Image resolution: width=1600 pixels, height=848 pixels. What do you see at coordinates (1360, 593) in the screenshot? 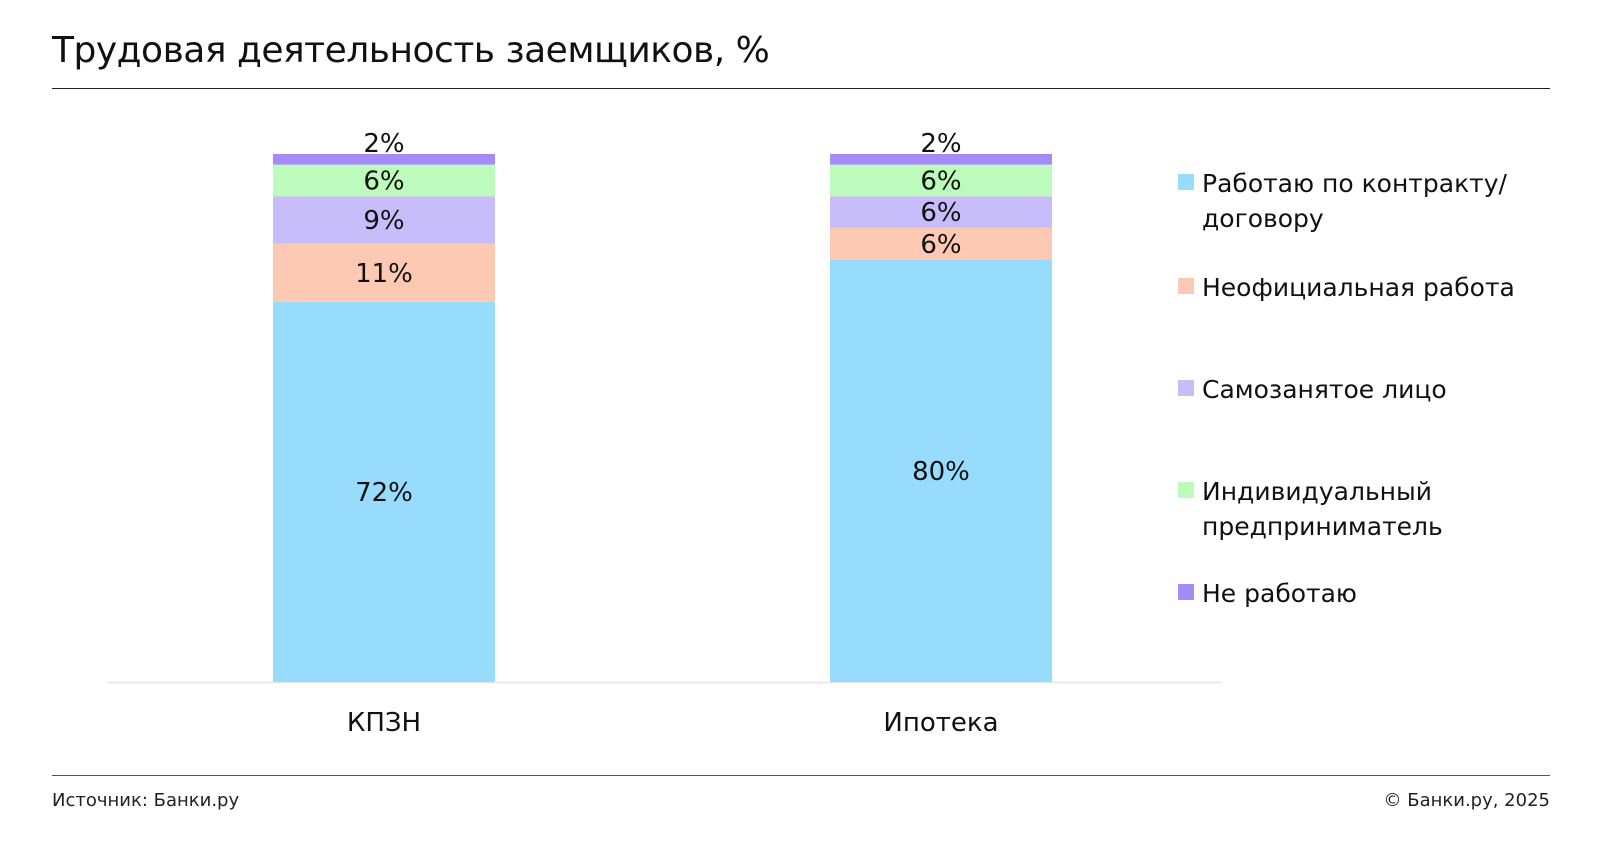
I see `legend-item-unemployed: Не работаю` at bounding box center [1360, 593].